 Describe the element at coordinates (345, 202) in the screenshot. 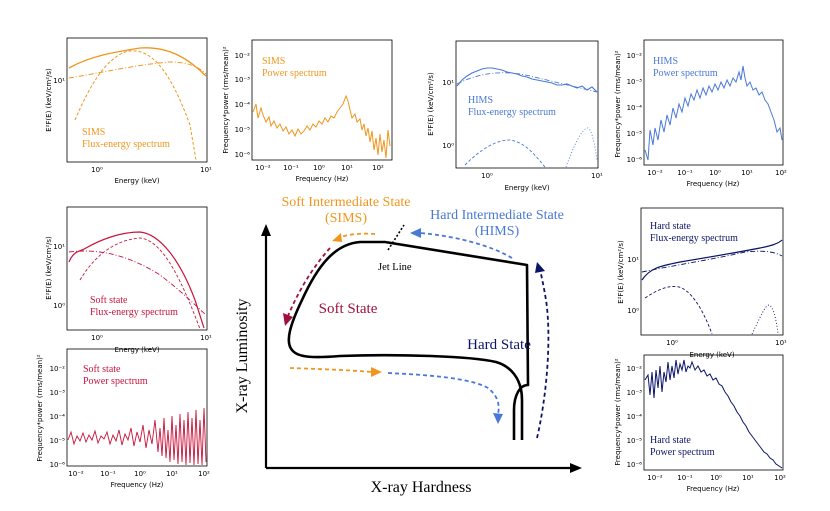

I see `sims-title-line1: Soft Intermediate State` at that location.